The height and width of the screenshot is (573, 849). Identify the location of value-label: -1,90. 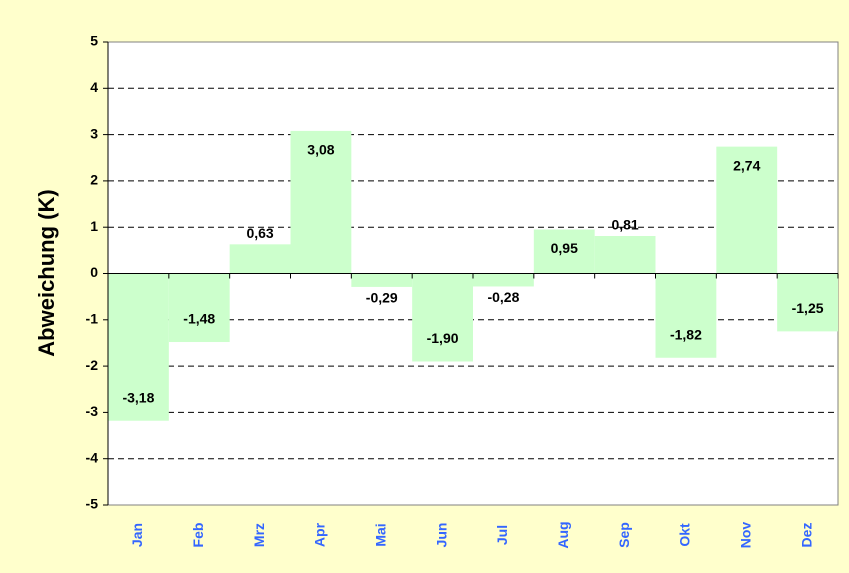
(443, 338).